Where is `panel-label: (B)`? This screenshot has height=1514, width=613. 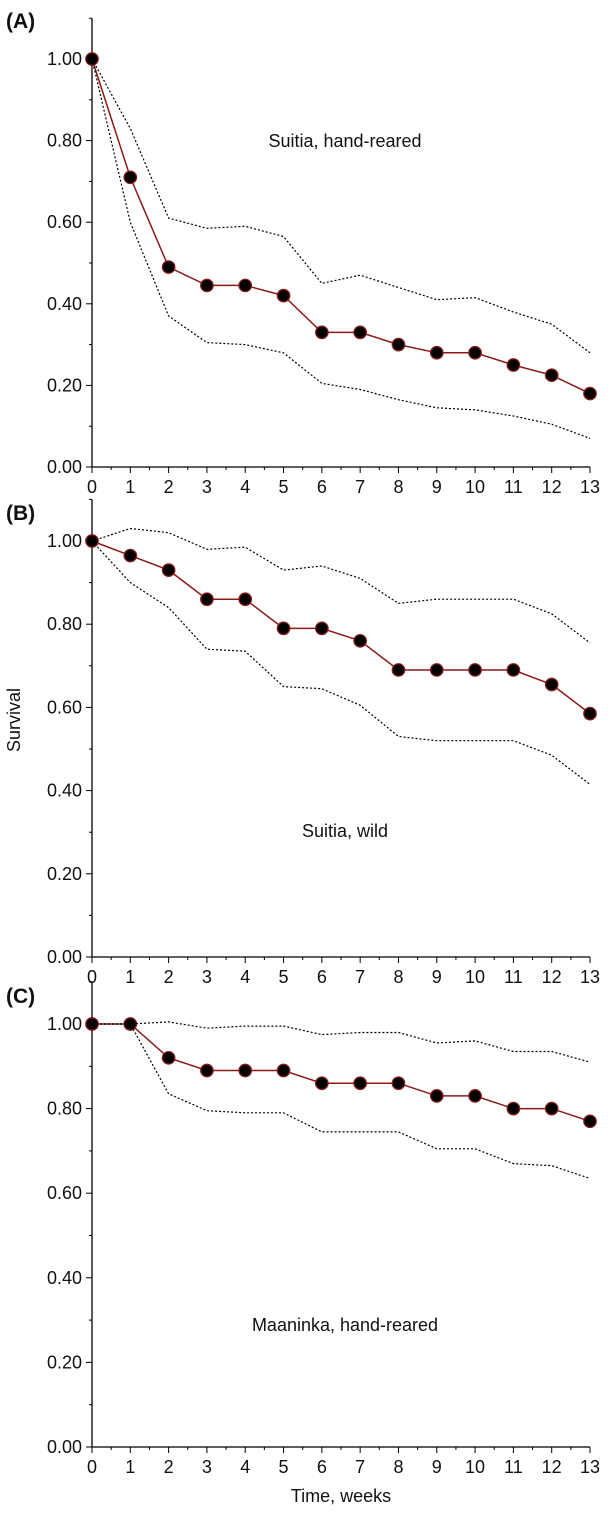
panel-label: (B) is located at coordinates (20, 513).